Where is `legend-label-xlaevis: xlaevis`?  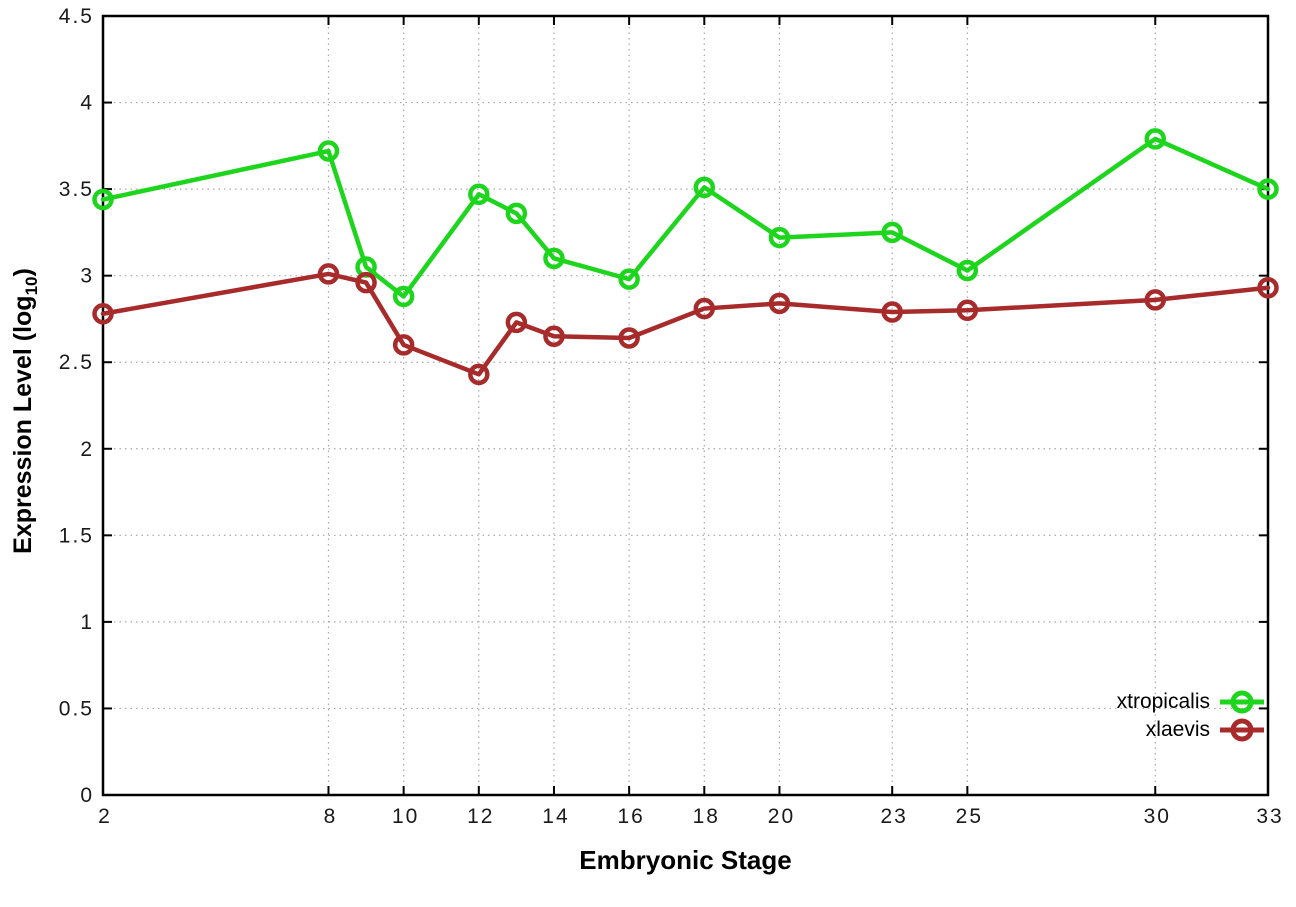 legend-label-xlaevis: xlaevis is located at coordinates (1177, 729).